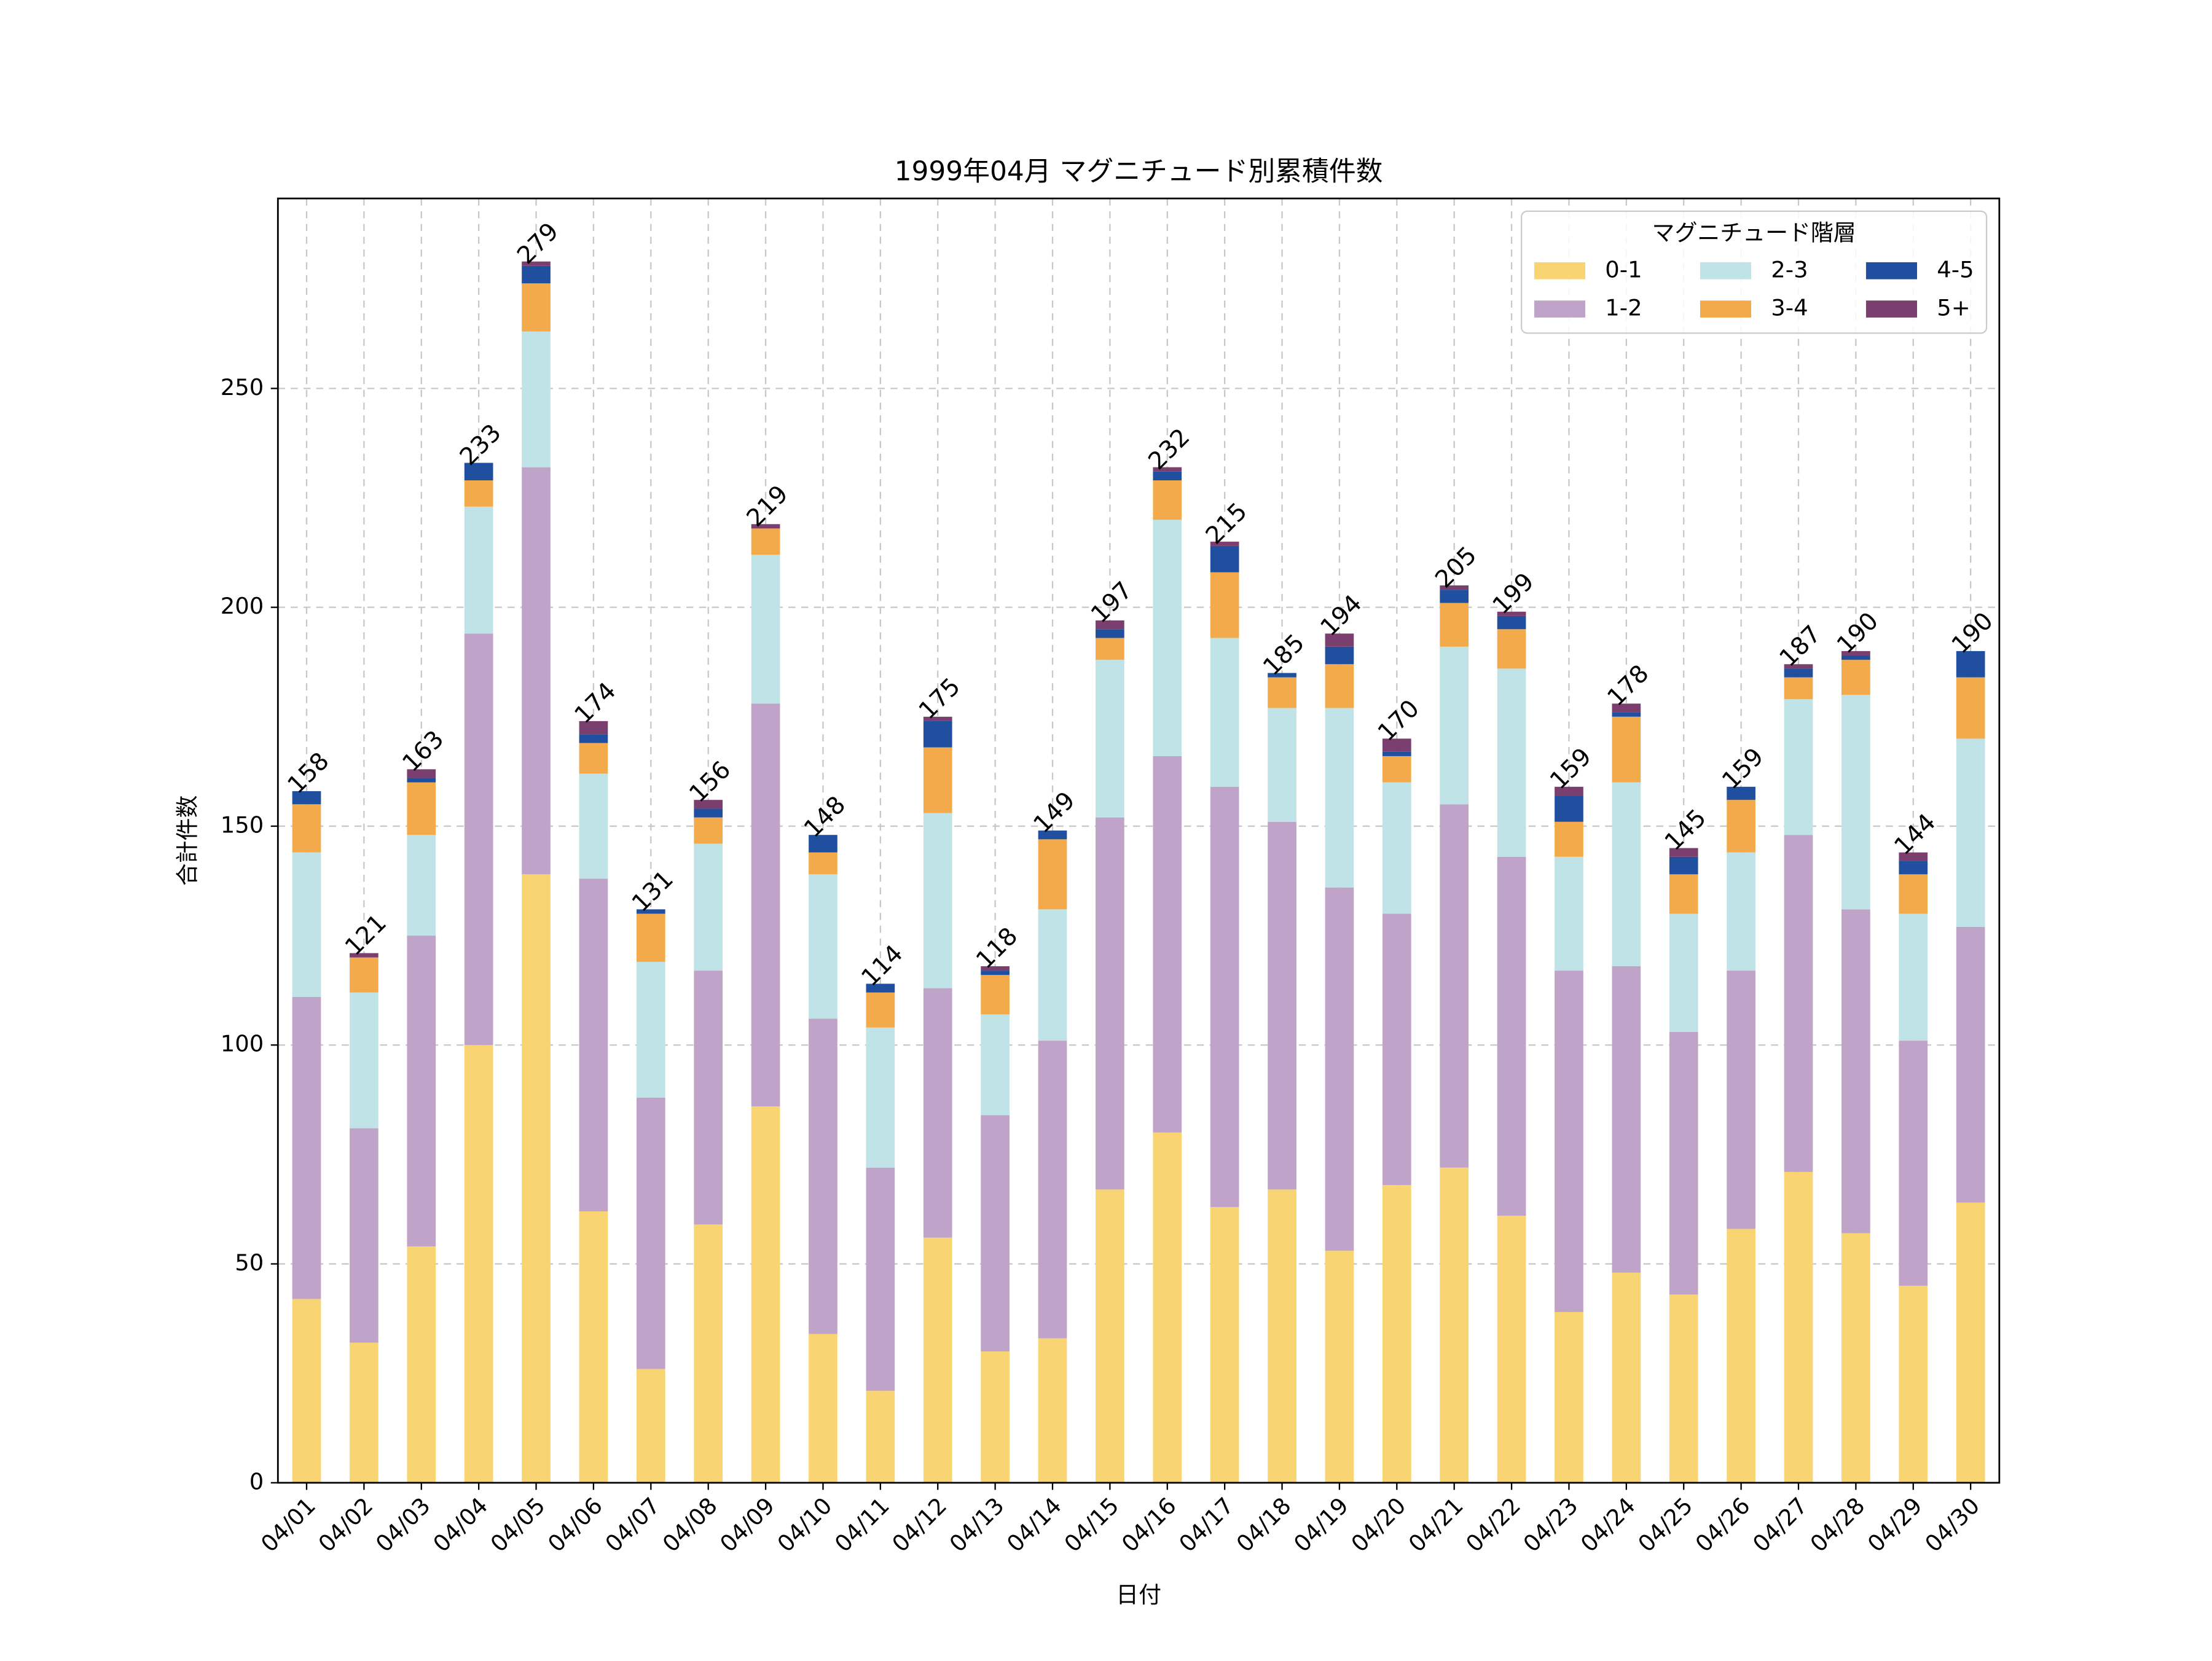  I want to click on legend-title: マグニチュード階層, so click(1754, 232).